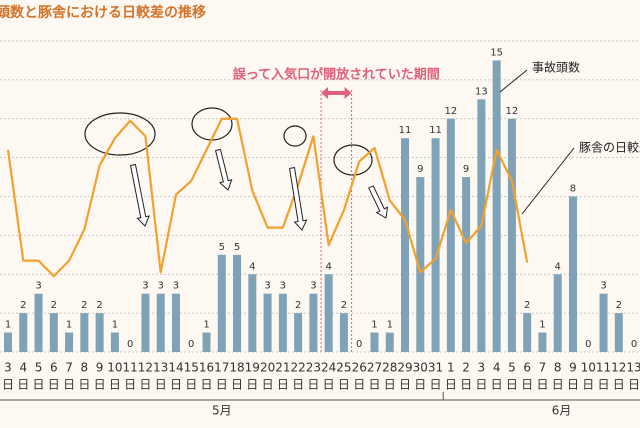 This screenshot has height=428, width=640. I want to click on value-label: 15, so click(496, 52).